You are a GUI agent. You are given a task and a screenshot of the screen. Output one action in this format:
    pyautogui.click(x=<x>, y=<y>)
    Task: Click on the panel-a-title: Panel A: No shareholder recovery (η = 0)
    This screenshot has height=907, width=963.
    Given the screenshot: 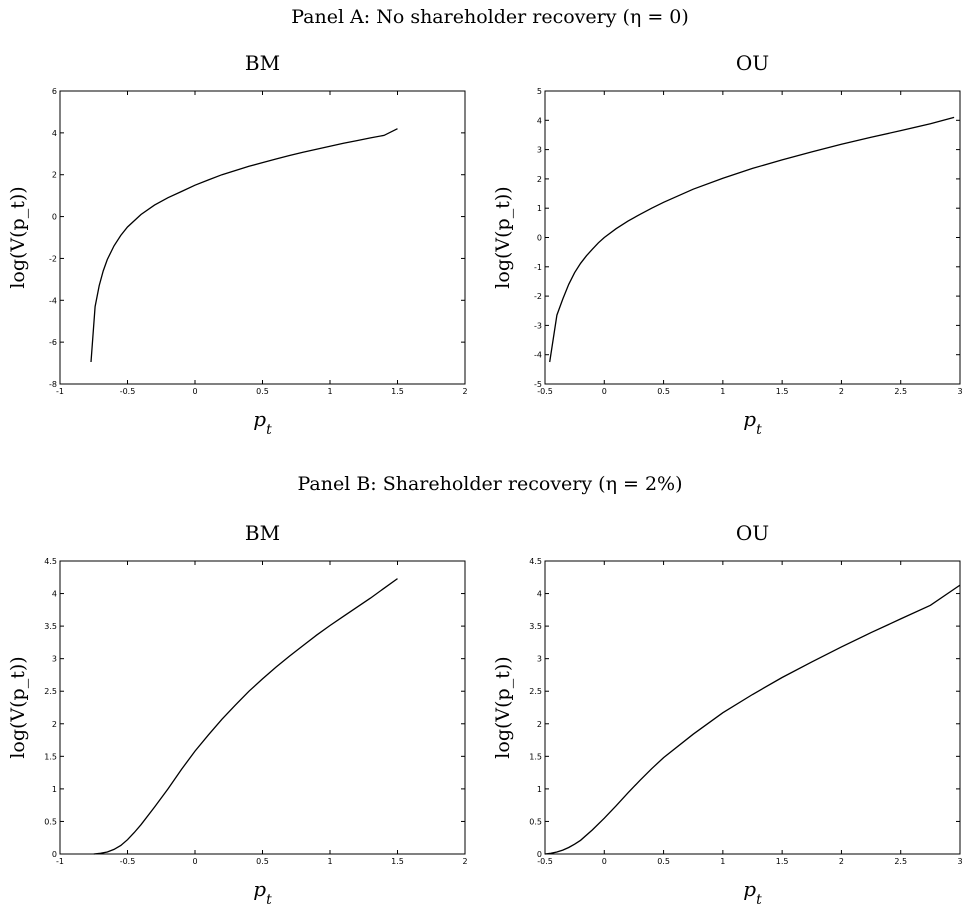 What is the action you would take?
    pyautogui.click(x=490, y=17)
    